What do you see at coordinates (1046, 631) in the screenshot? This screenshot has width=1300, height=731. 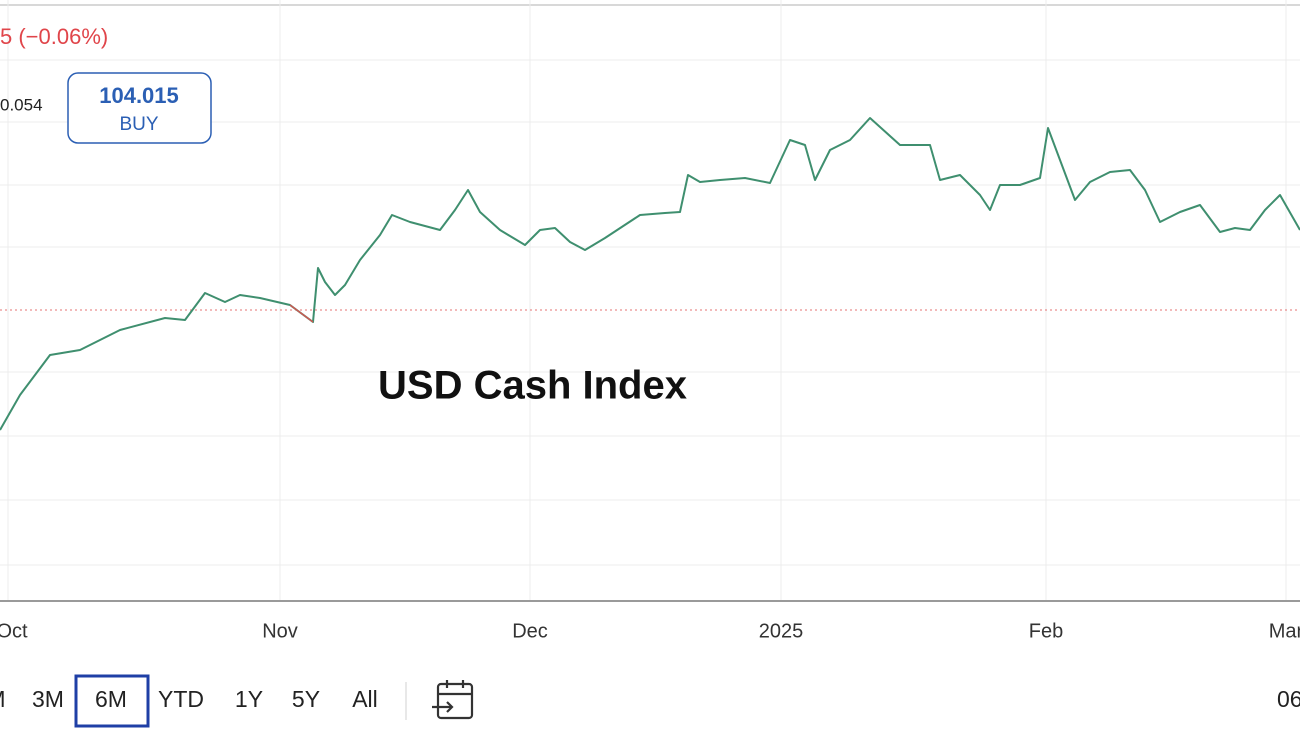 I see `x-label: Feb` at bounding box center [1046, 631].